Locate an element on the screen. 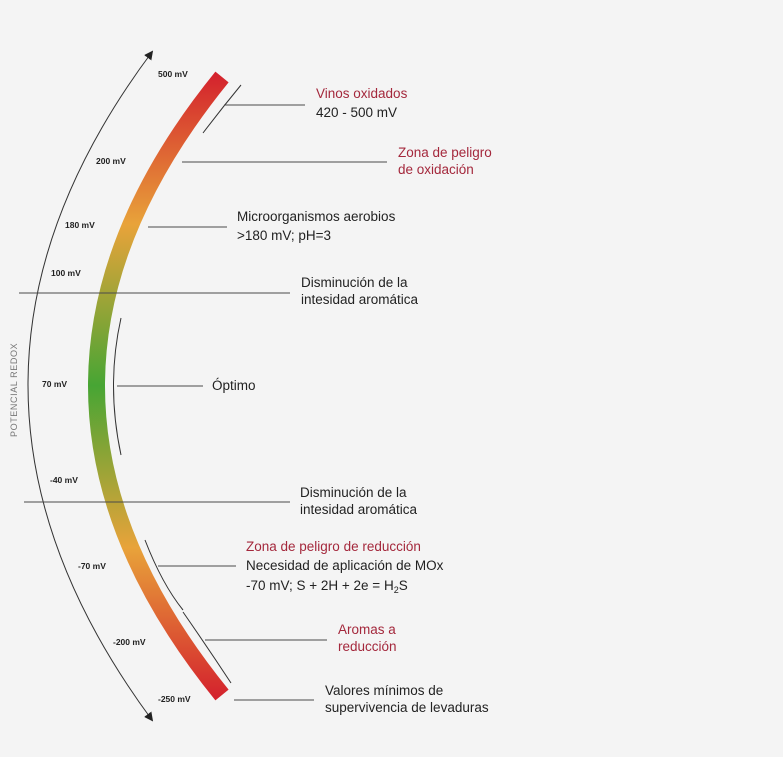 This screenshot has height=757, width=783. disminucion-superior-line1: Disminución de la is located at coordinates (354, 282).